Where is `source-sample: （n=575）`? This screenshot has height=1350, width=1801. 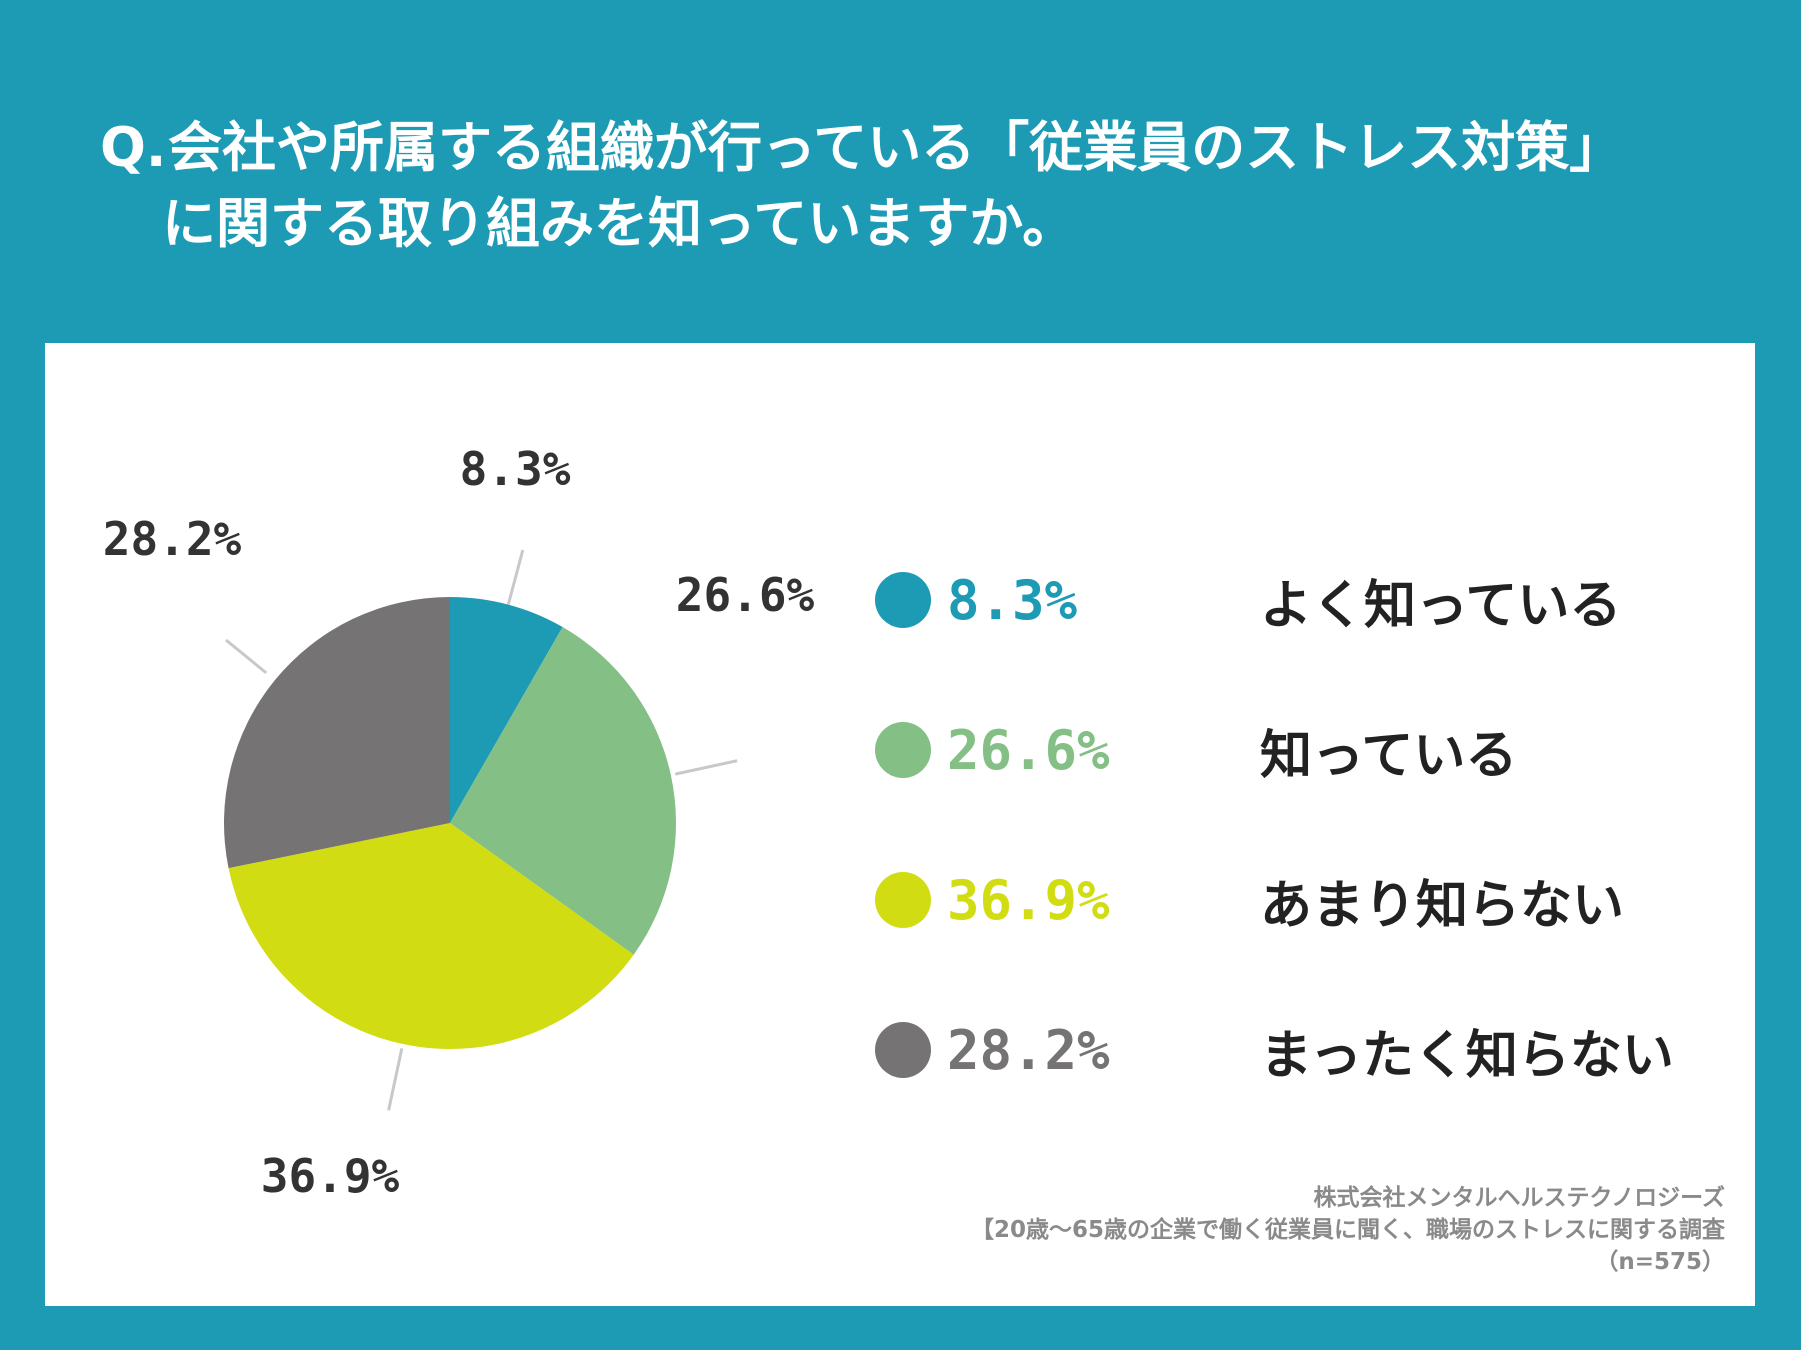 source-sample: （n=575） is located at coordinates (1660, 1262).